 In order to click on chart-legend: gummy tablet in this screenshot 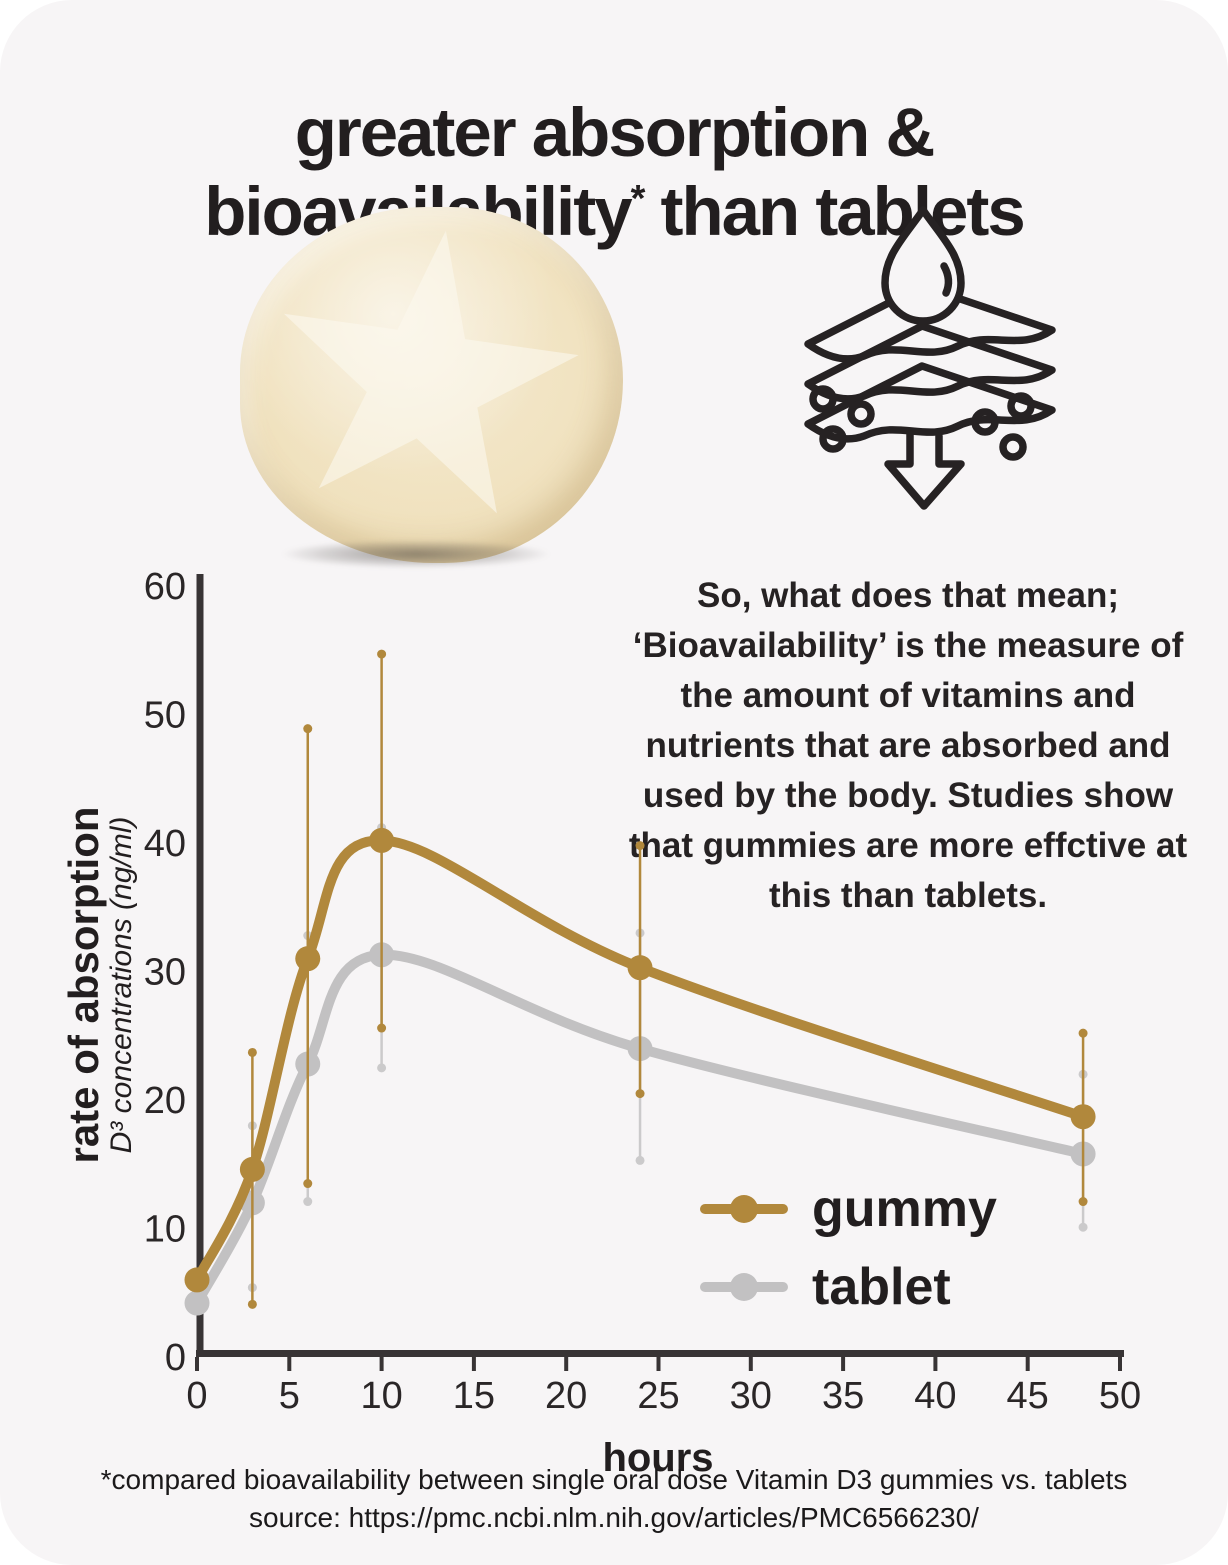, I will do `click(848, 1256)`.